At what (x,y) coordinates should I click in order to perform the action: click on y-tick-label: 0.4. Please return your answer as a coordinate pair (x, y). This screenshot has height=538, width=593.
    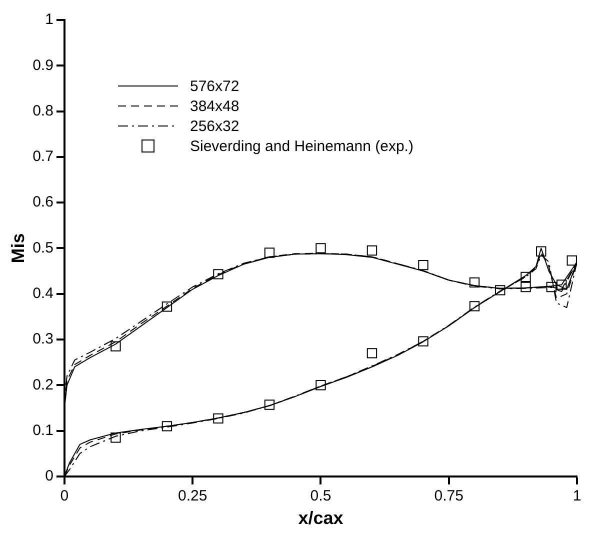
    Looking at the image, I should click on (43, 293).